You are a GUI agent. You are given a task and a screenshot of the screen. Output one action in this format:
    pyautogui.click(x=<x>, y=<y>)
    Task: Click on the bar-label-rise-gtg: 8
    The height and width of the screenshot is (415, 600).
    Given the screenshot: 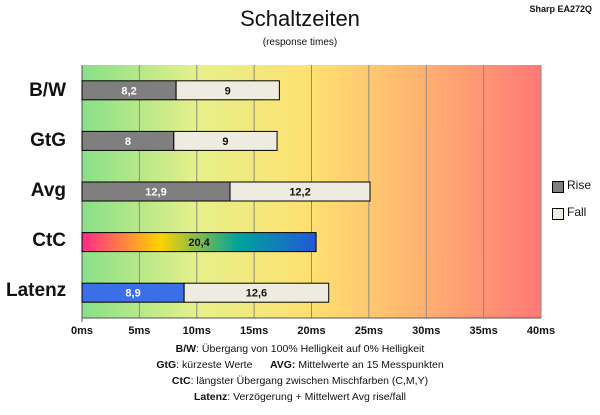 What is the action you would take?
    pyautogui.click(x=128, y=142)
    